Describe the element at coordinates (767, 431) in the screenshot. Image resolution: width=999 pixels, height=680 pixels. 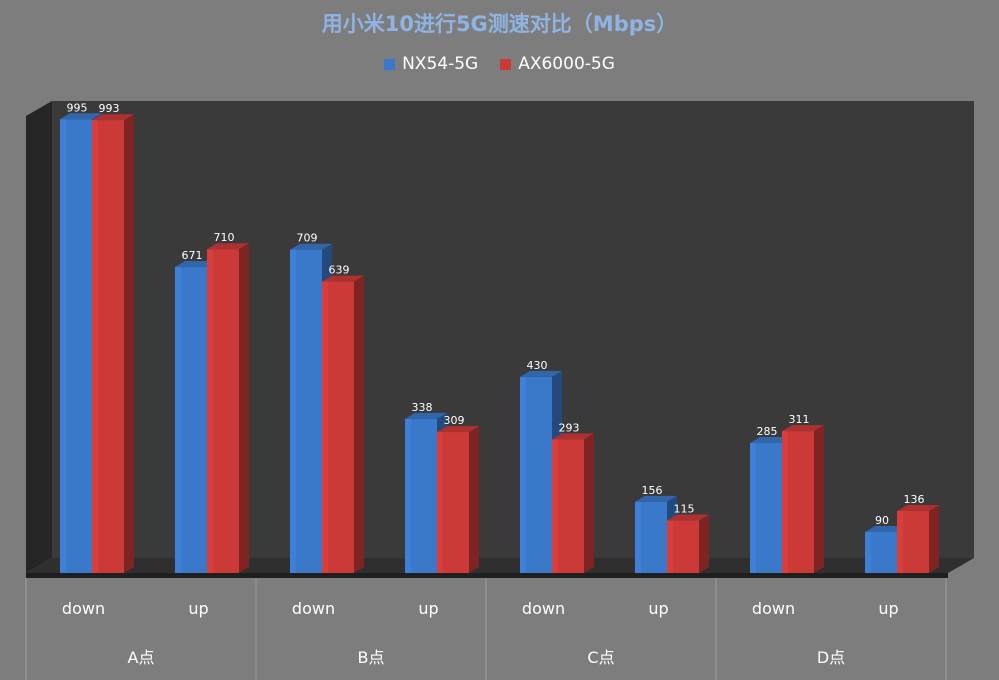
I see `bar-data-label: 285` at that location.